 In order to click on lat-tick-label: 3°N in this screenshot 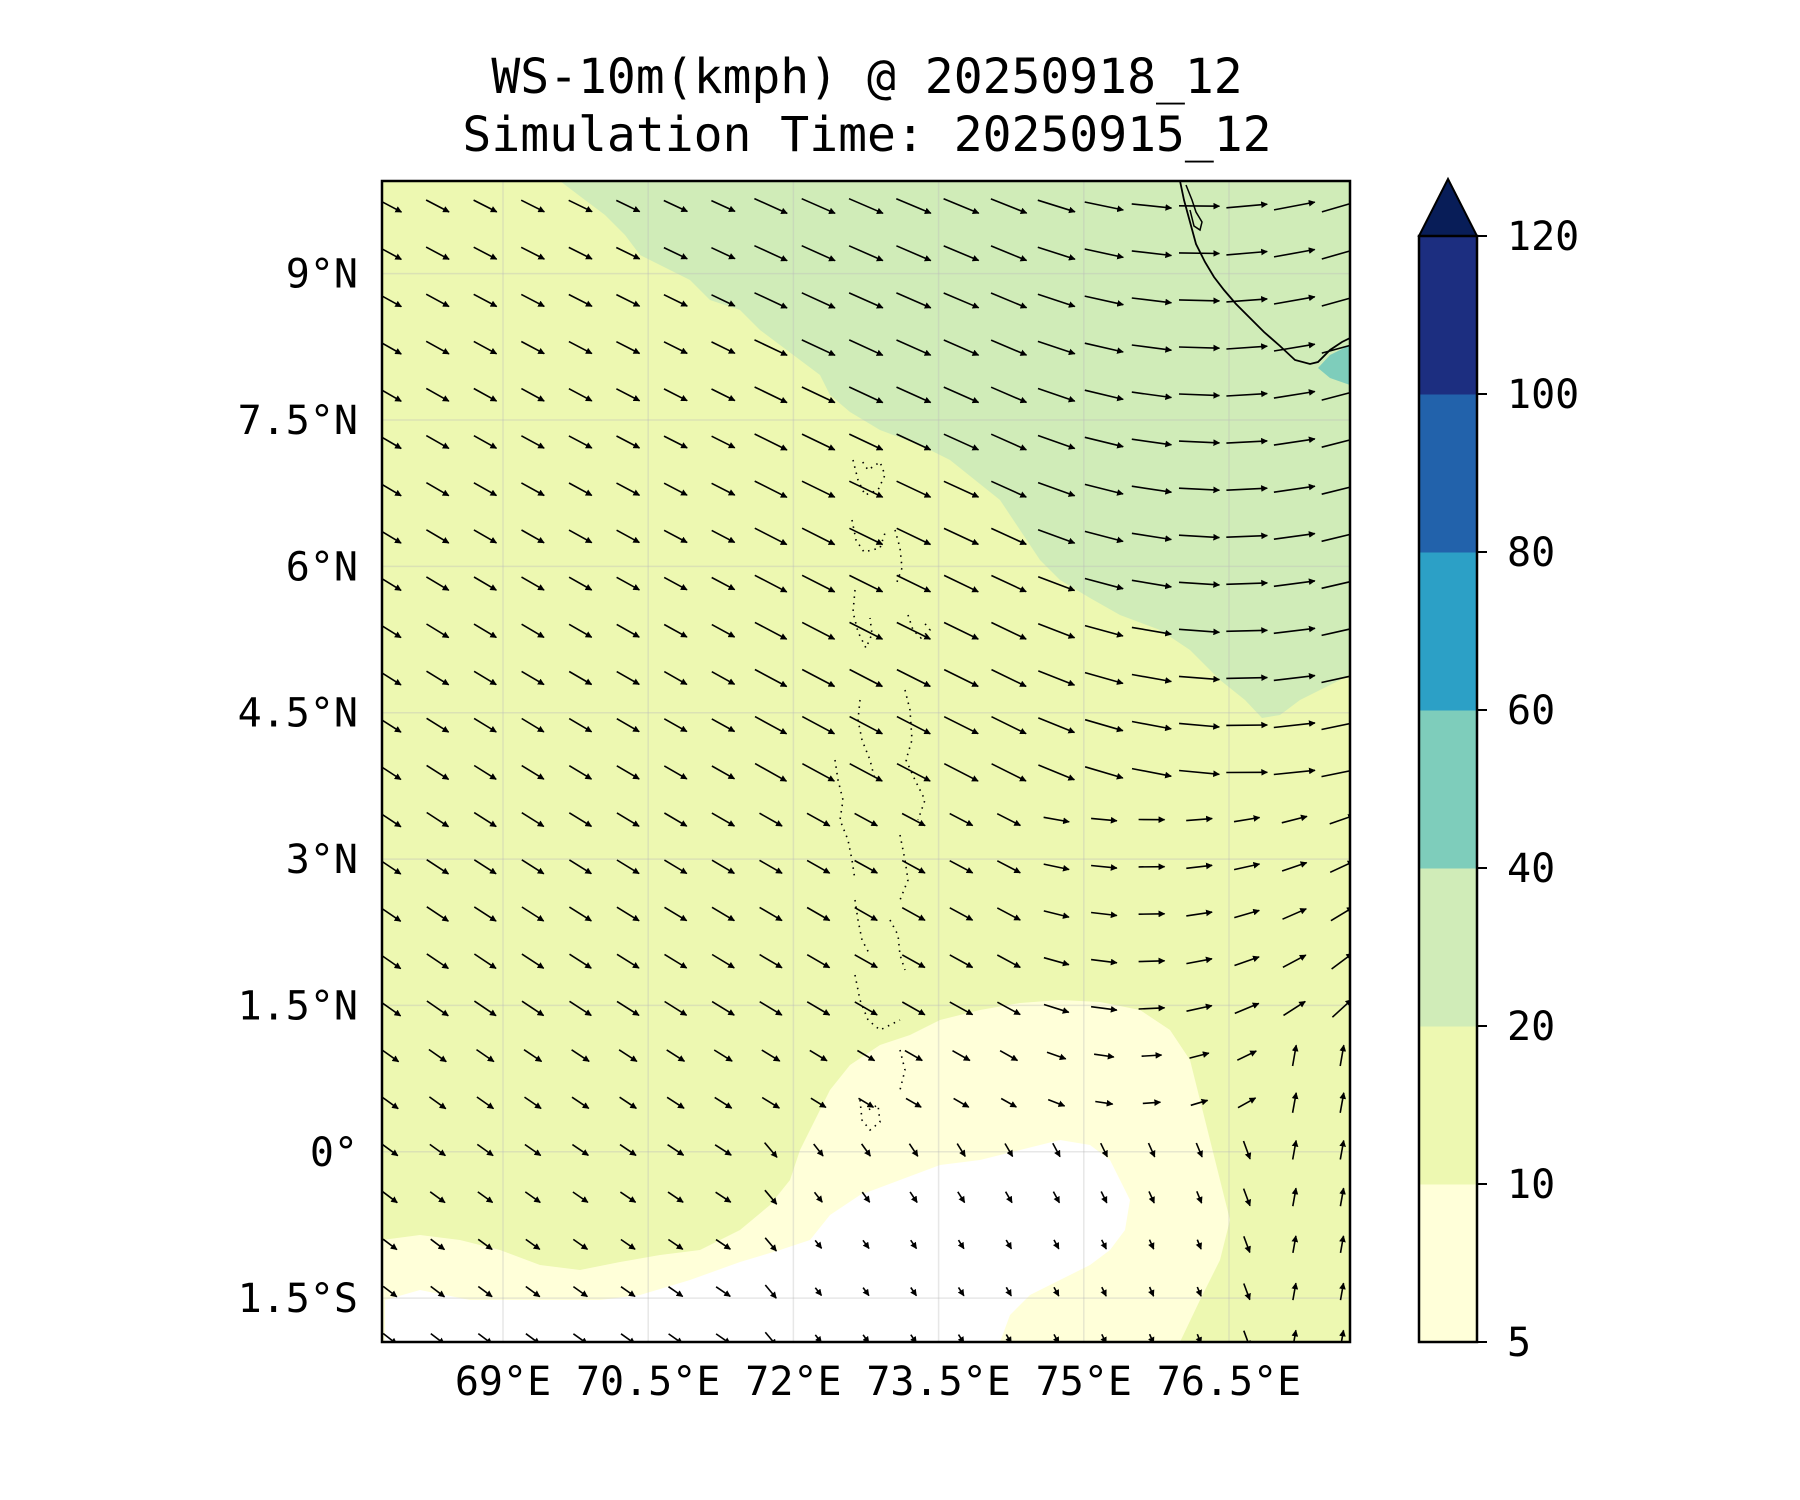, I will do `click(322, 860)`.